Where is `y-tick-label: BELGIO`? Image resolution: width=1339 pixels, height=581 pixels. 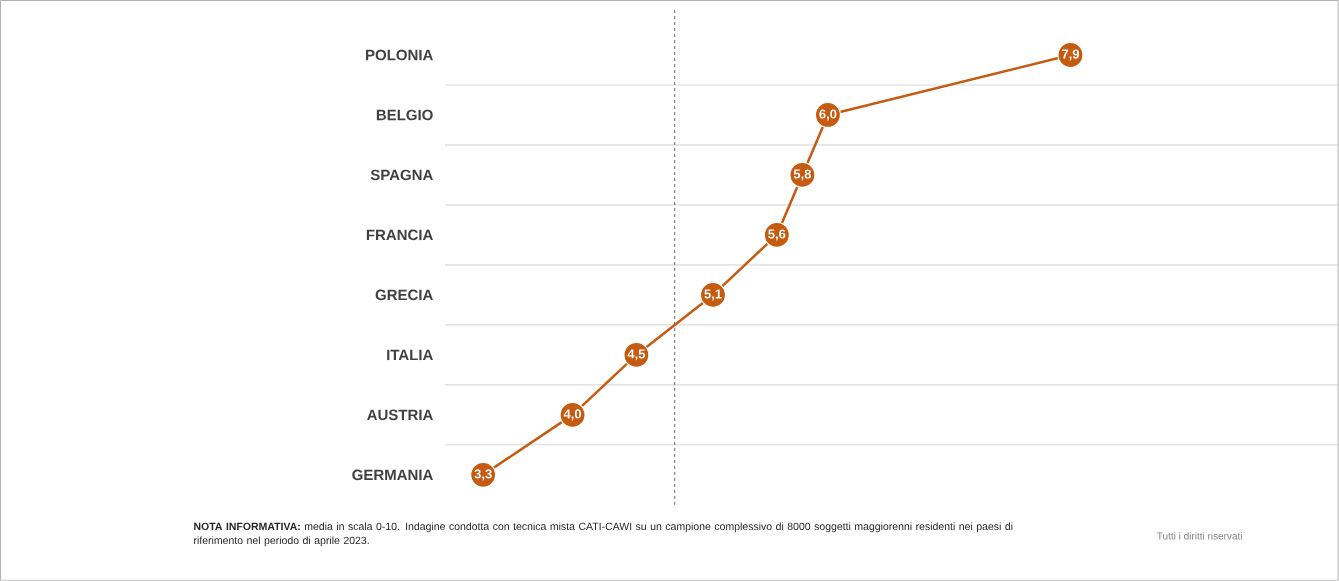 y-tick-label: BELGIO is located at coordinates (404, 115).